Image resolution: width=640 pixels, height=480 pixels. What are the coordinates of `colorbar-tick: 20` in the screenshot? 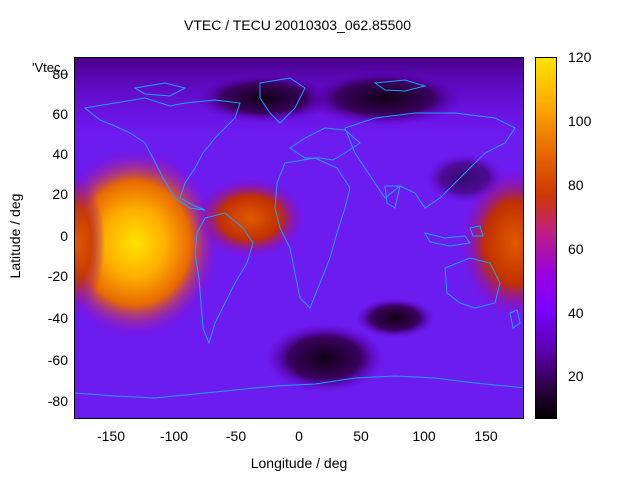 It's located at (576, 376).